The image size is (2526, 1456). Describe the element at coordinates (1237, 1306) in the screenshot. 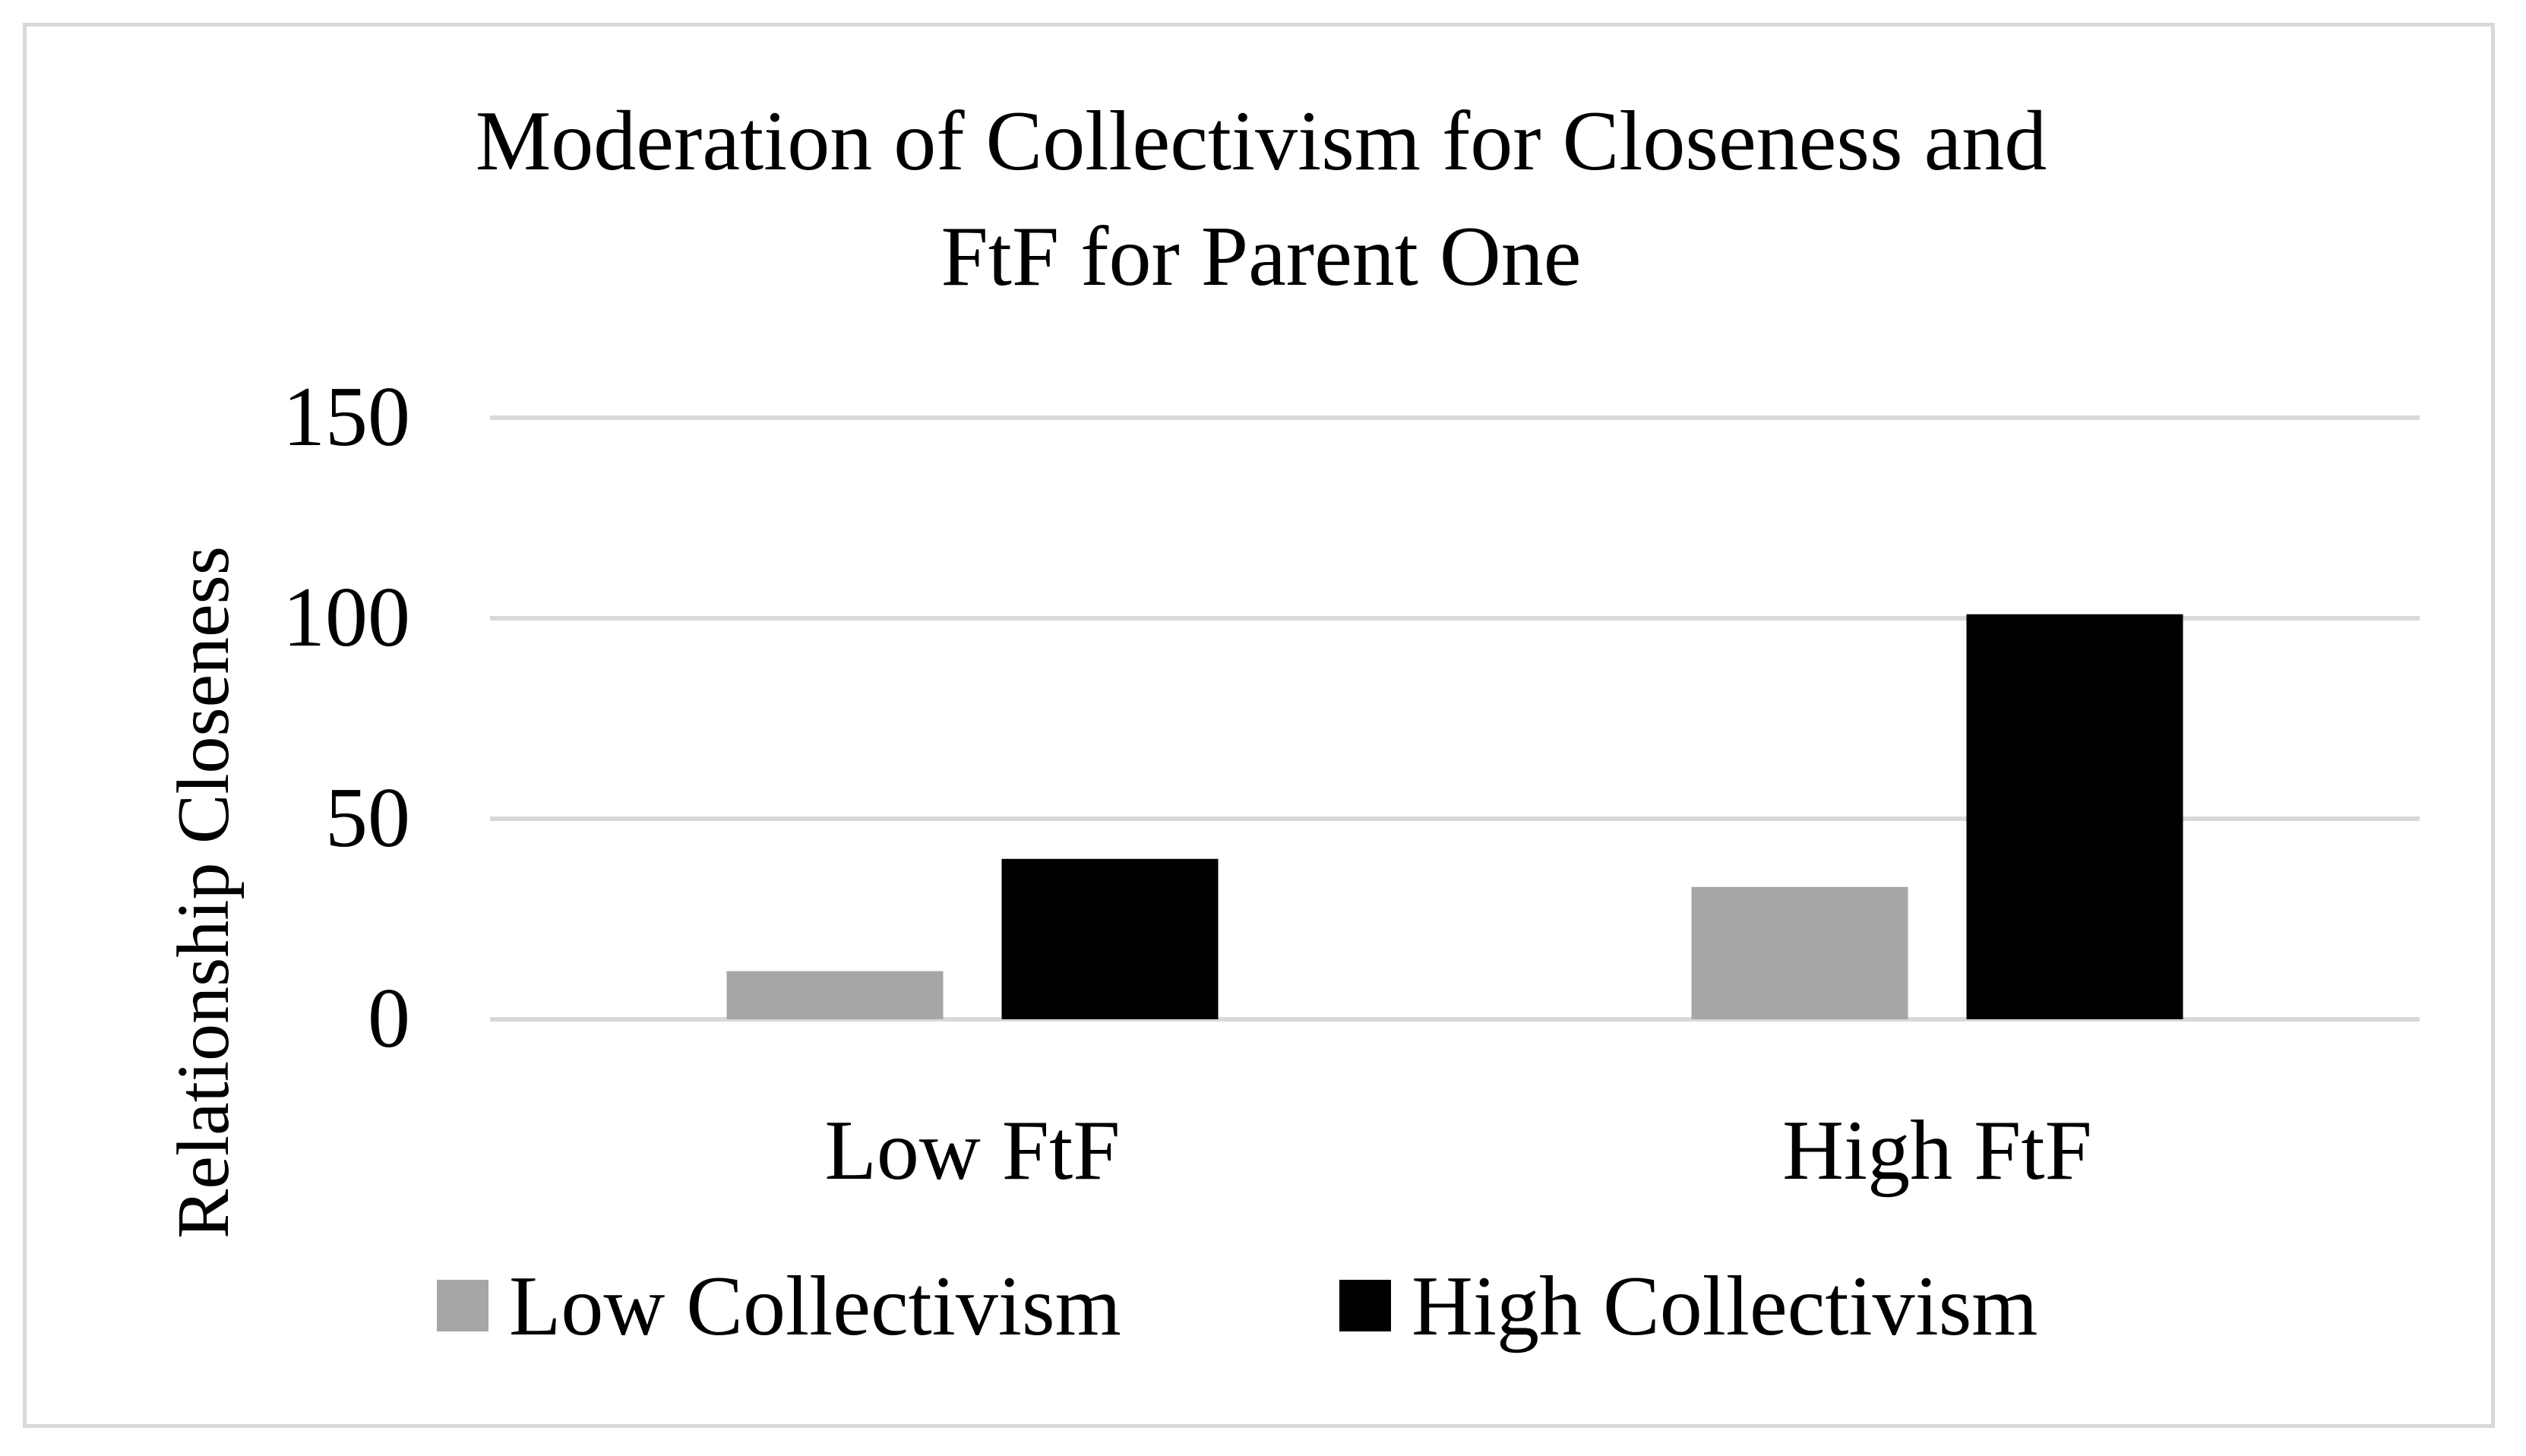

I see `legend: Low Collectivism High Collectivism` at that location.